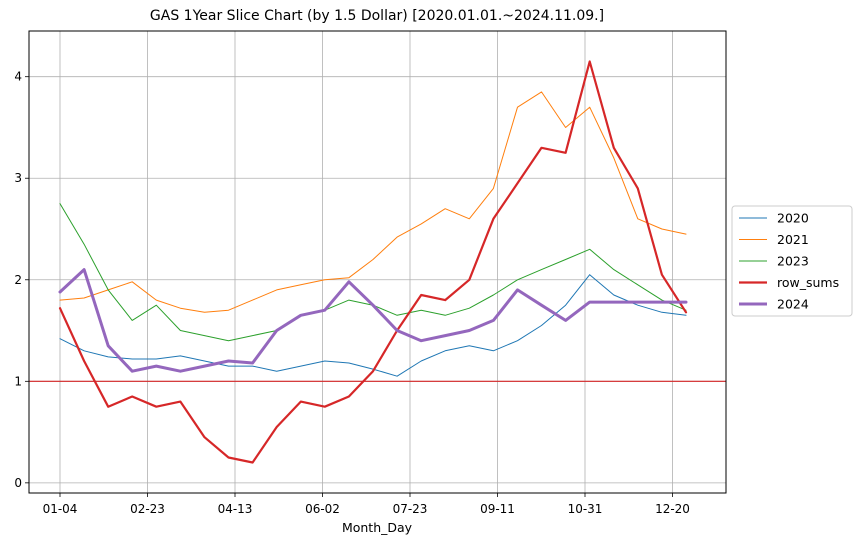  I want to click on x-tick-label: 02-23, so click(147, 509).